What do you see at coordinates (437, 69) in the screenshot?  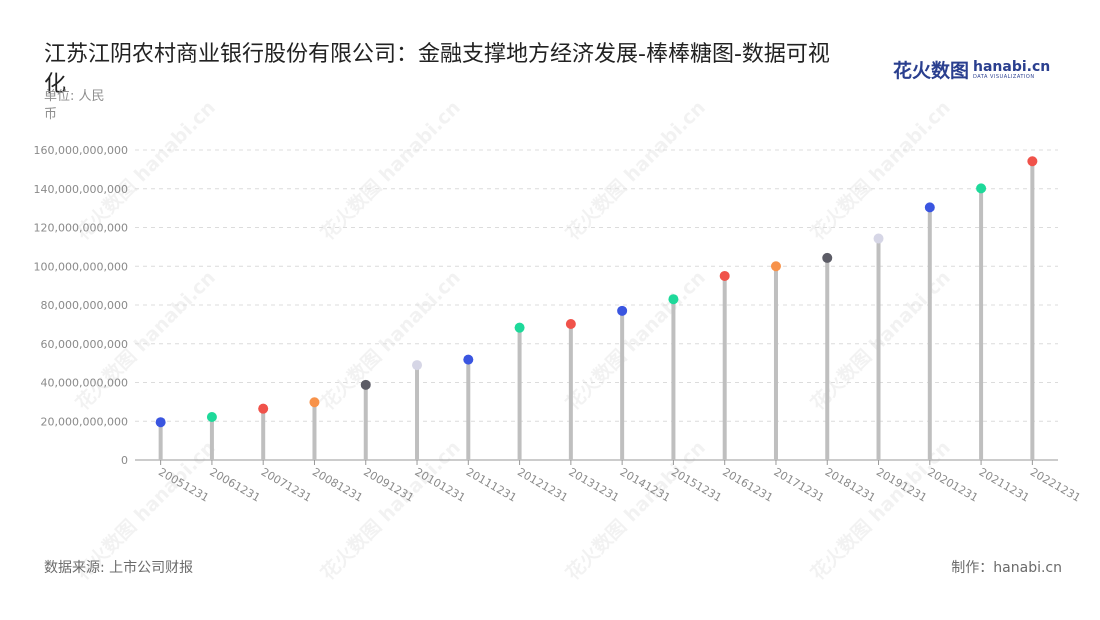 I see `chart-title: 江苏江阴农村商业银行股份有限公司：金融支撑地方经济发展-棒棒糖图-数据可视化` at bounding box center [437, 69].